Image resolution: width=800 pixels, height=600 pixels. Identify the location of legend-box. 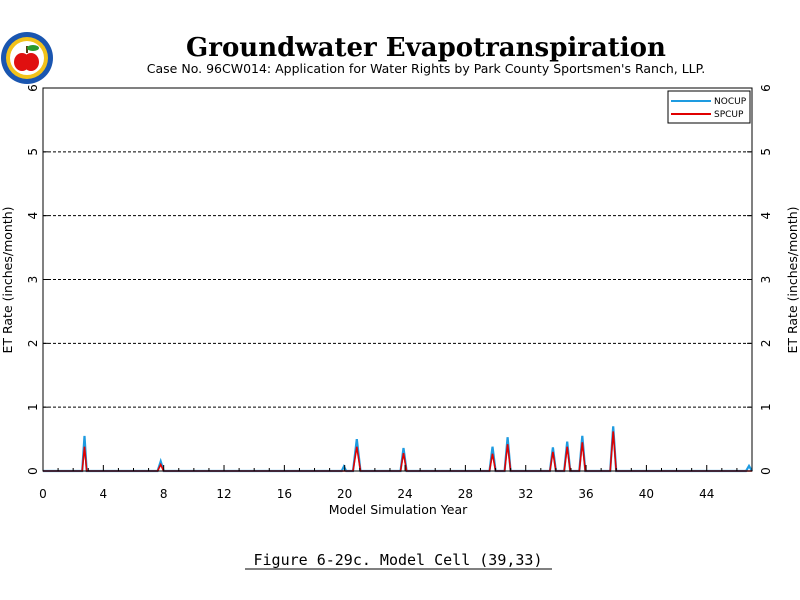
(709, 107).